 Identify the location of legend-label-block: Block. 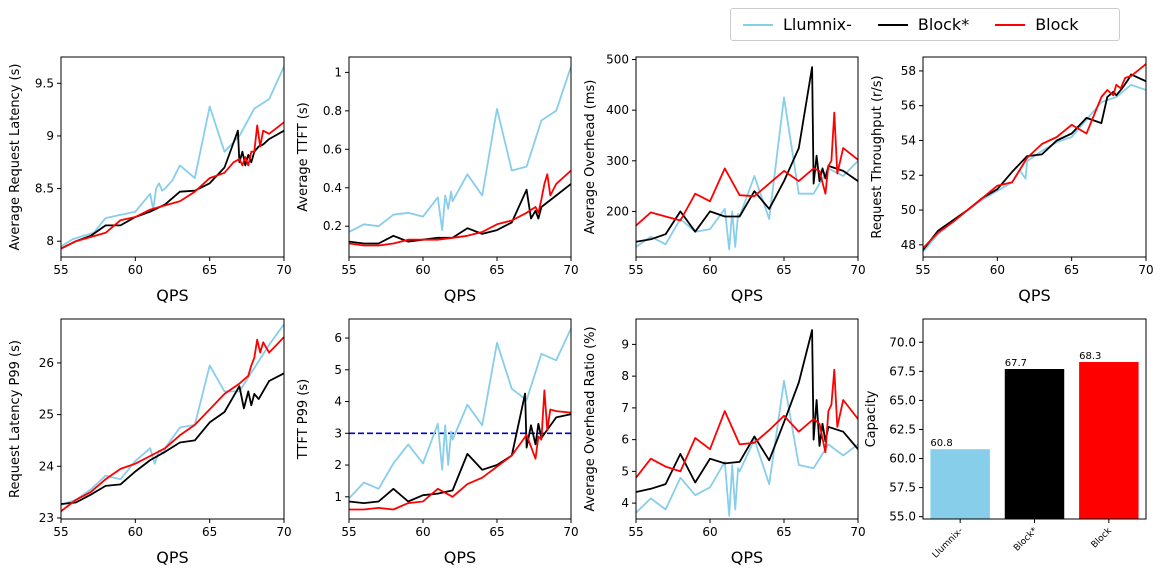
(1057, 24).